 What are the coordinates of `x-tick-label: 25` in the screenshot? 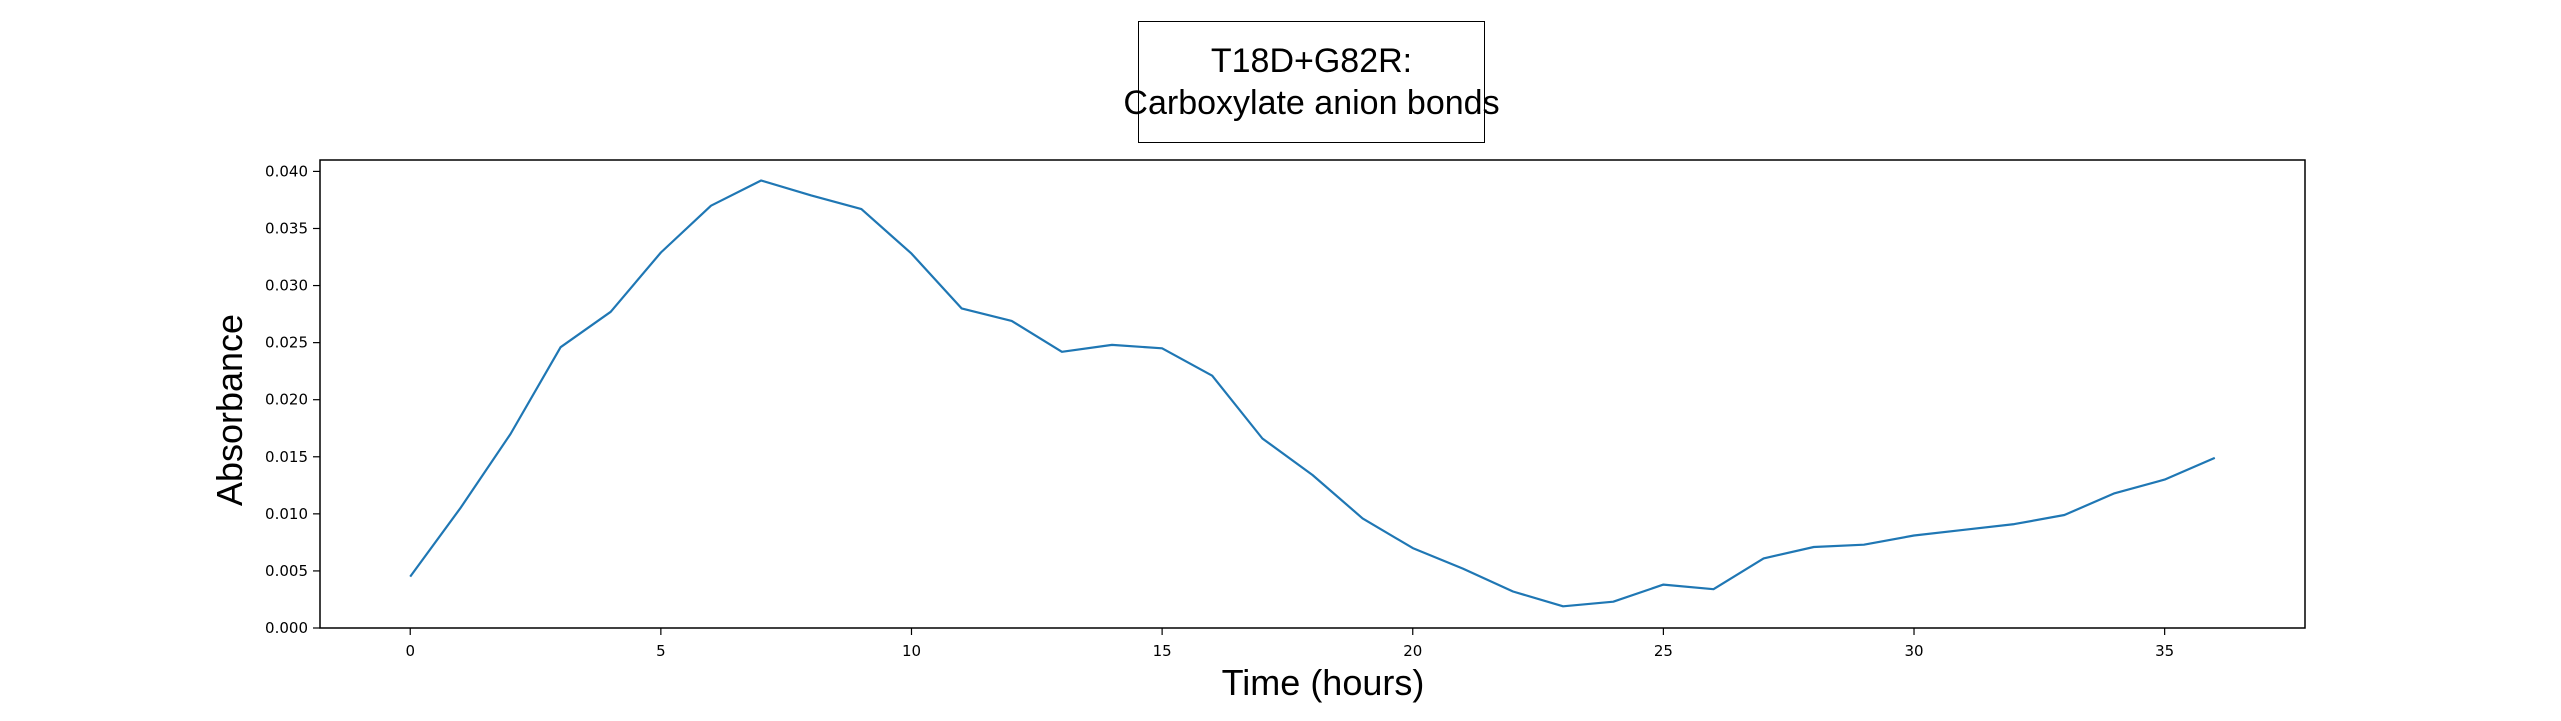 It's located at (1663, 651).